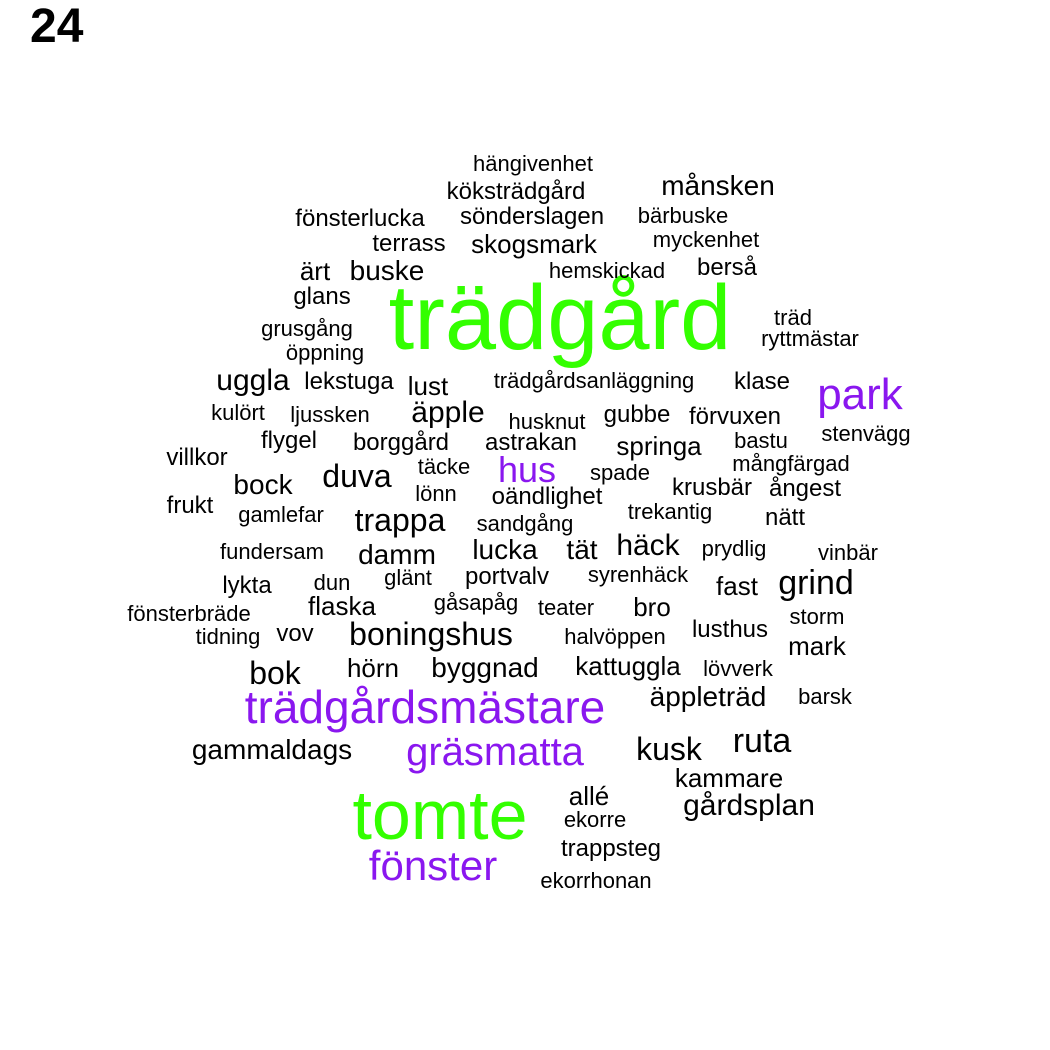  I want to click on word-regular: lucka, so click(505, 549).